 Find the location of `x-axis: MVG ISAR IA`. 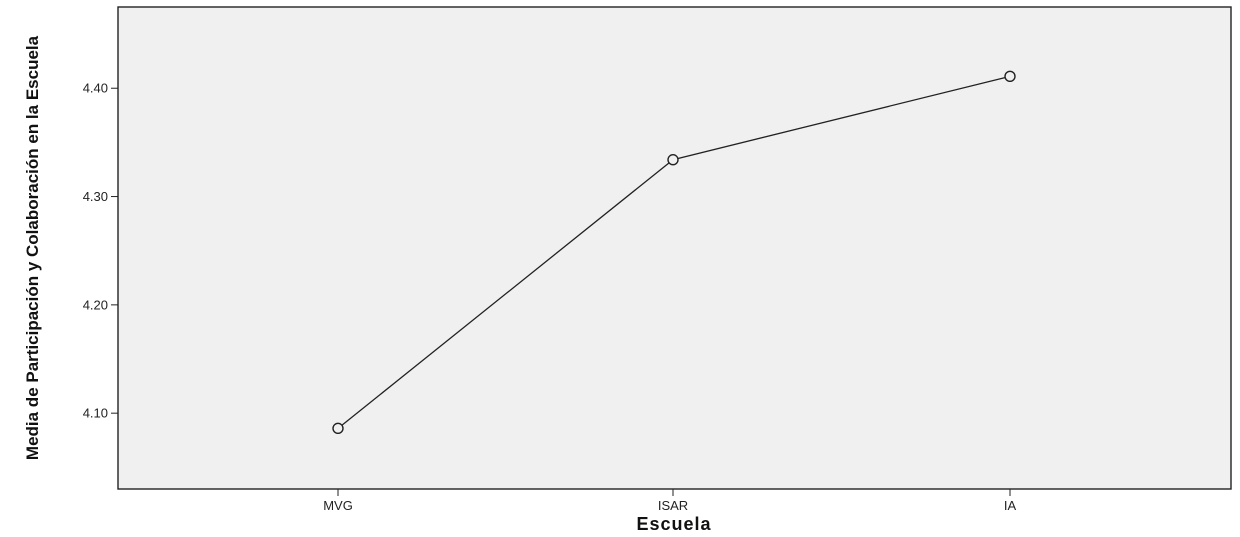

x-axis: MVG ISAR IA is located at coordinates (669, 501).